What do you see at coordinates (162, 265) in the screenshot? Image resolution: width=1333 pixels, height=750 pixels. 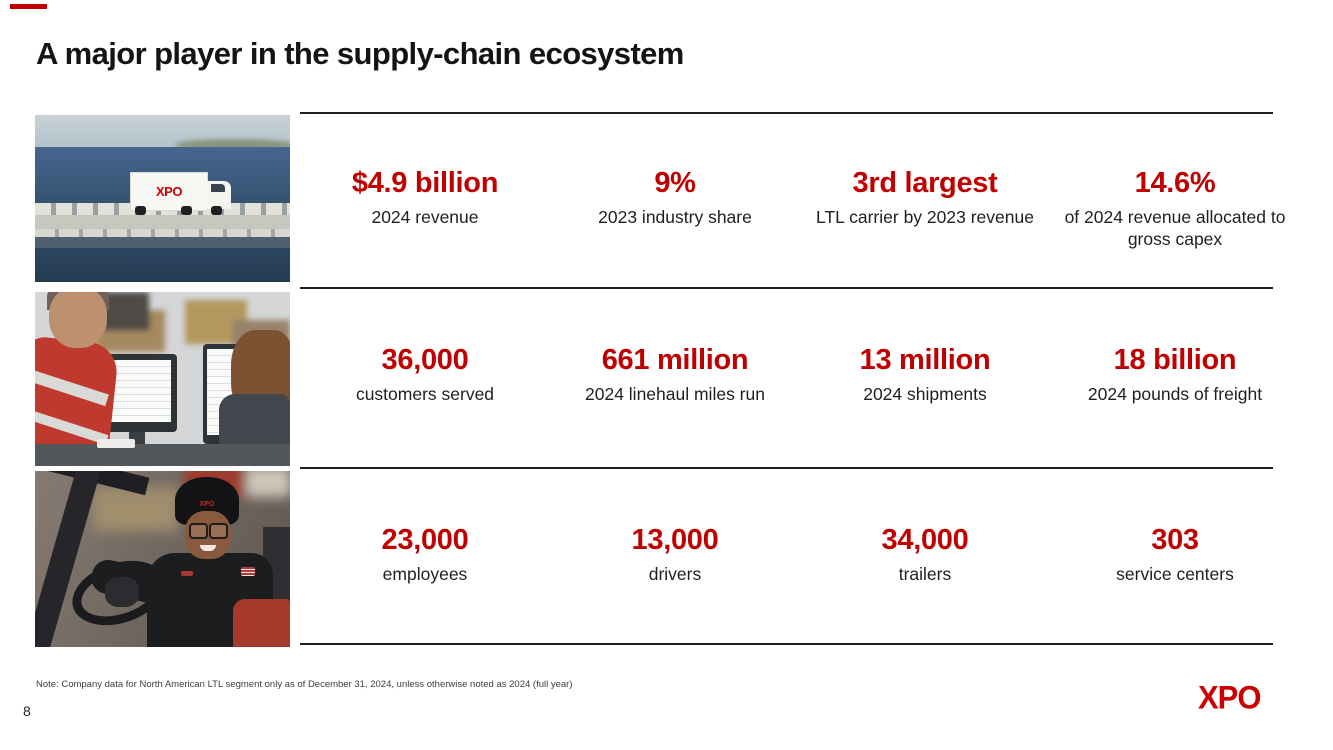 I see `photo1-water-lower` at bounding box center [162, 265].